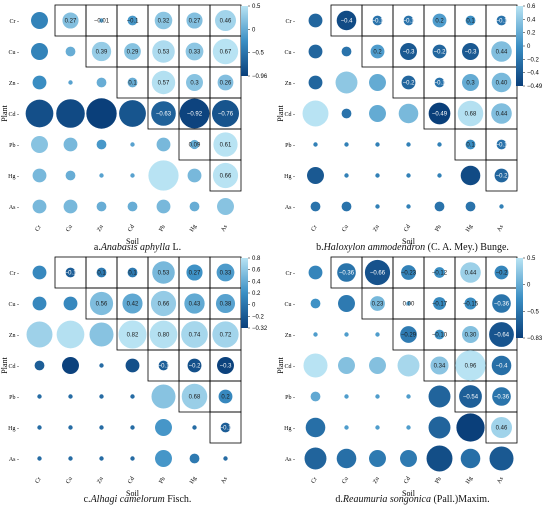  What do you see at coordinates (502, 398) in the screenshot?
I see `data-label: −0.36` at bounding box center [502, 398].